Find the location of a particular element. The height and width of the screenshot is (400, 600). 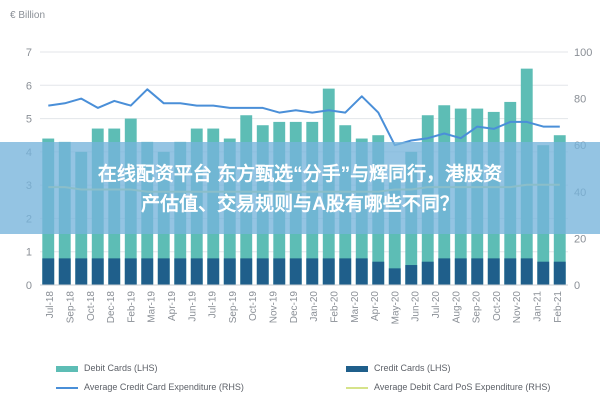

x-tick-label: Jan-21 is located at coordinates (538, 306).